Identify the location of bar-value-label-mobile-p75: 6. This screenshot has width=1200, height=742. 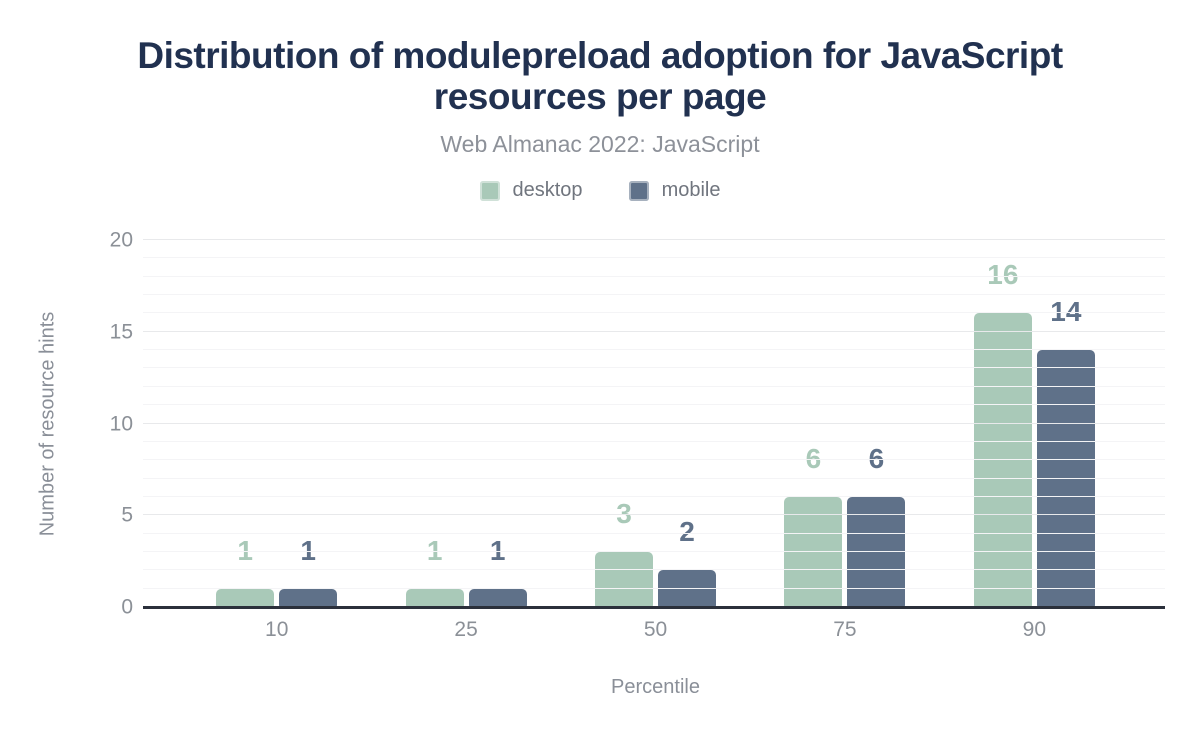
(876, 458).